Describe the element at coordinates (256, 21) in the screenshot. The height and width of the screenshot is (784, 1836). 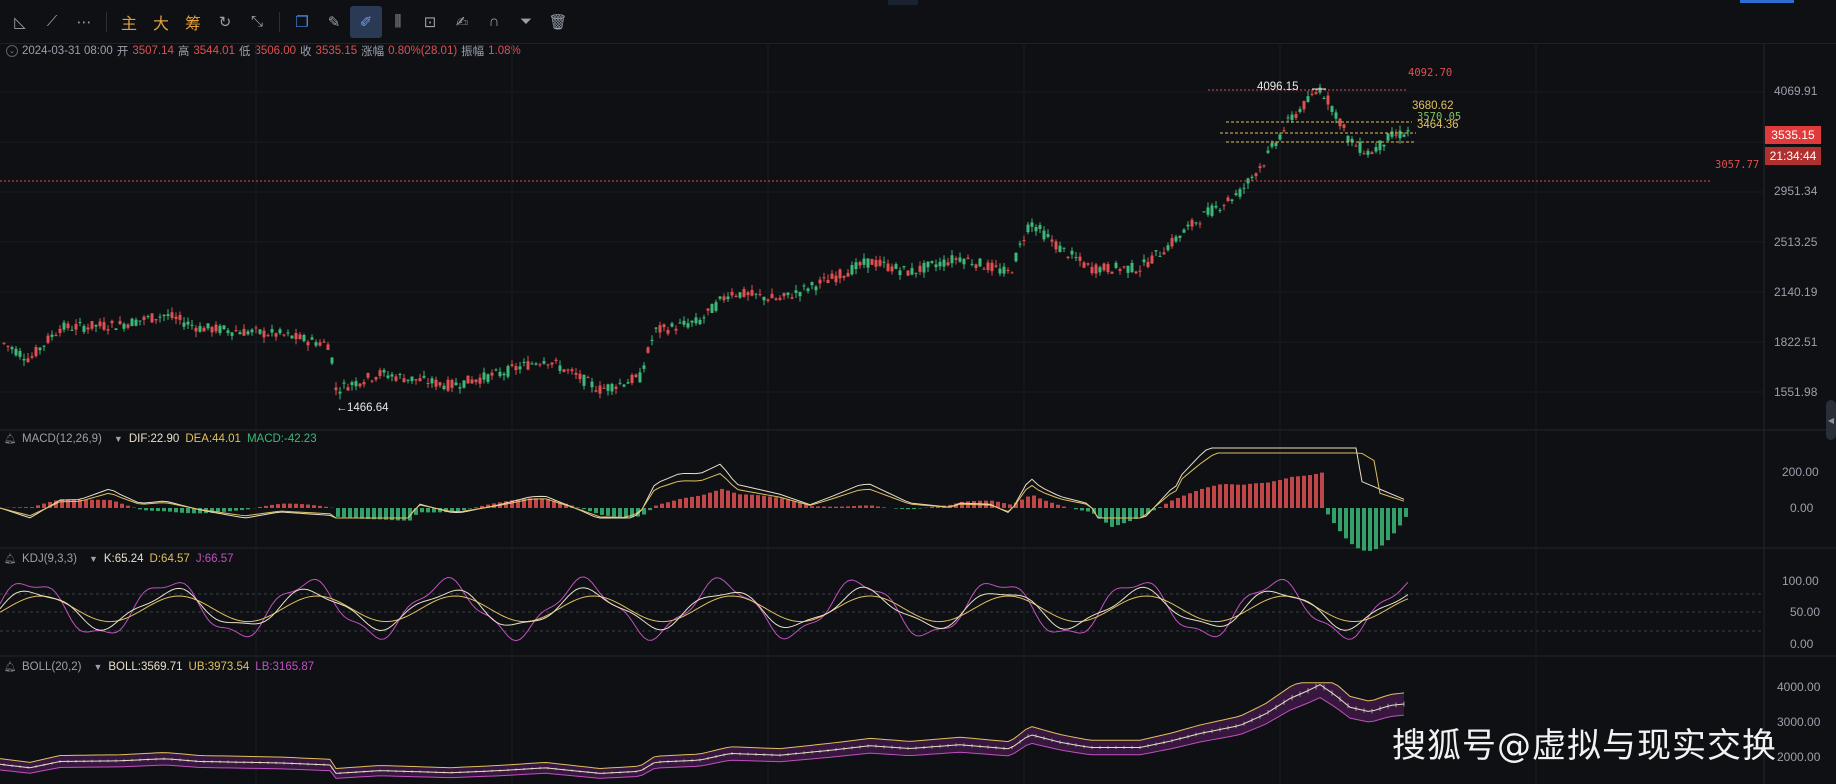
I see `measure-icon: ⤡` at that location.